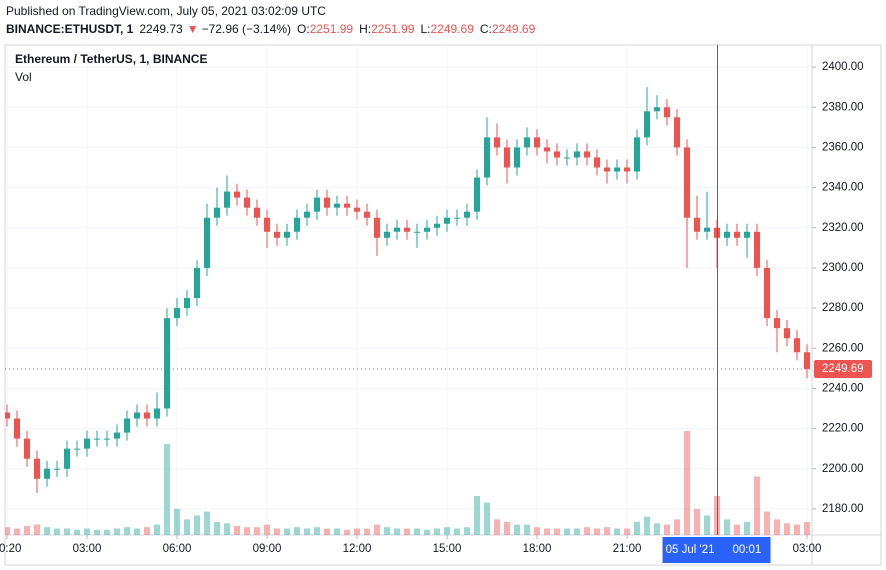 The width and height of the screenshot is (886, 570). I want to click on open-value: 2251.99, so click(332, 29).